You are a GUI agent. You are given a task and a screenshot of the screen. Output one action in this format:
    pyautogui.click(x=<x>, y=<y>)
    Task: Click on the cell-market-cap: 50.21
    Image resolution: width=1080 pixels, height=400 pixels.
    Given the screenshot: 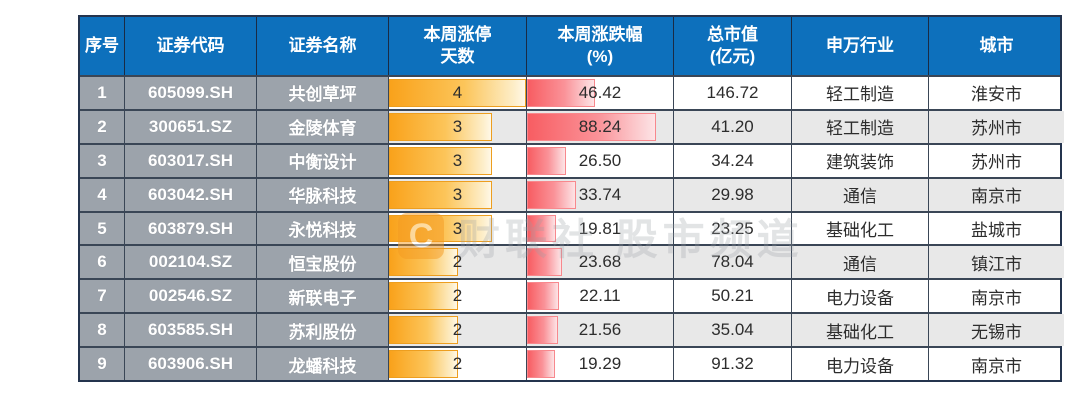 What is the action you would take?
    pyautogui.click(x=733, y=296)
    